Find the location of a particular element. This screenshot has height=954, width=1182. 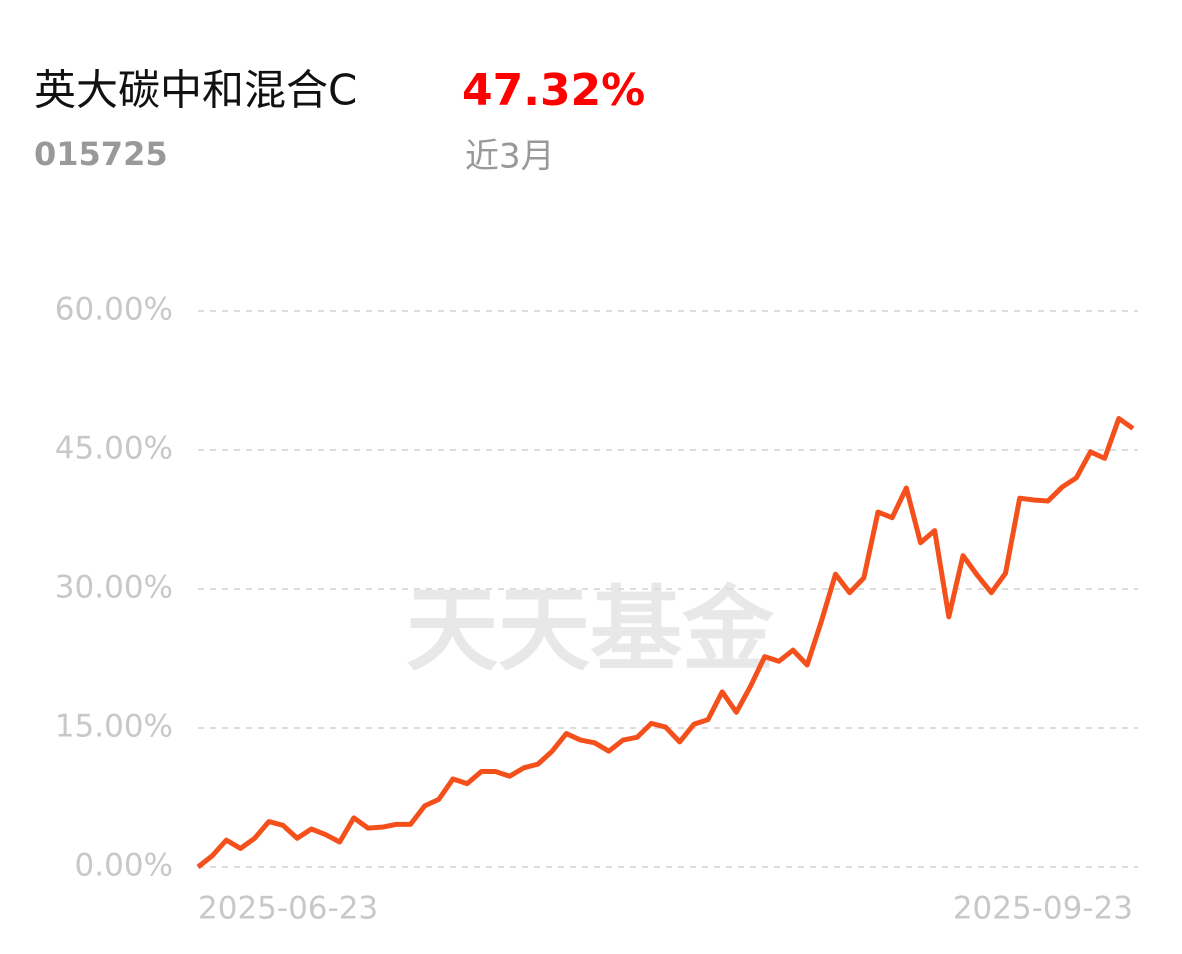

x-tick-label: 2025-06-23 is located at coordinates (288, 909).